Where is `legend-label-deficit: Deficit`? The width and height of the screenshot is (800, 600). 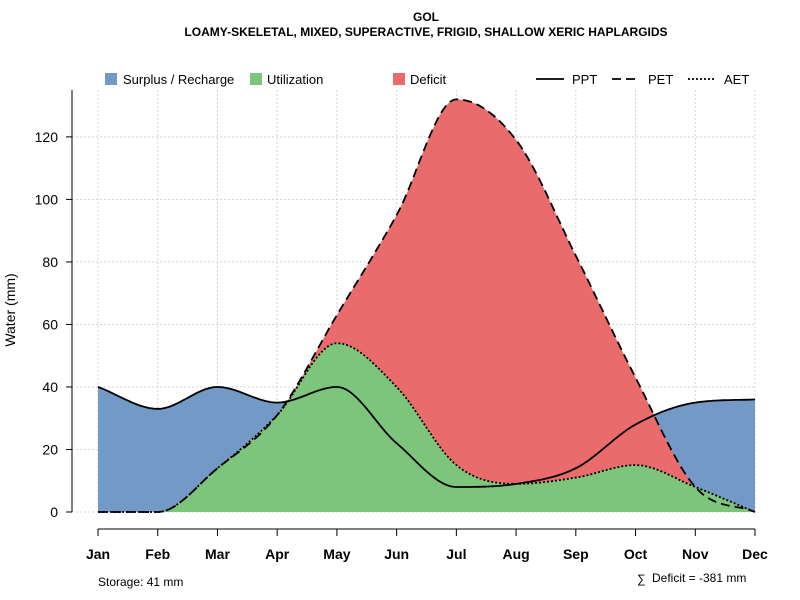
legend-label-deficit: Deficit is located at coordinates (428, 79).